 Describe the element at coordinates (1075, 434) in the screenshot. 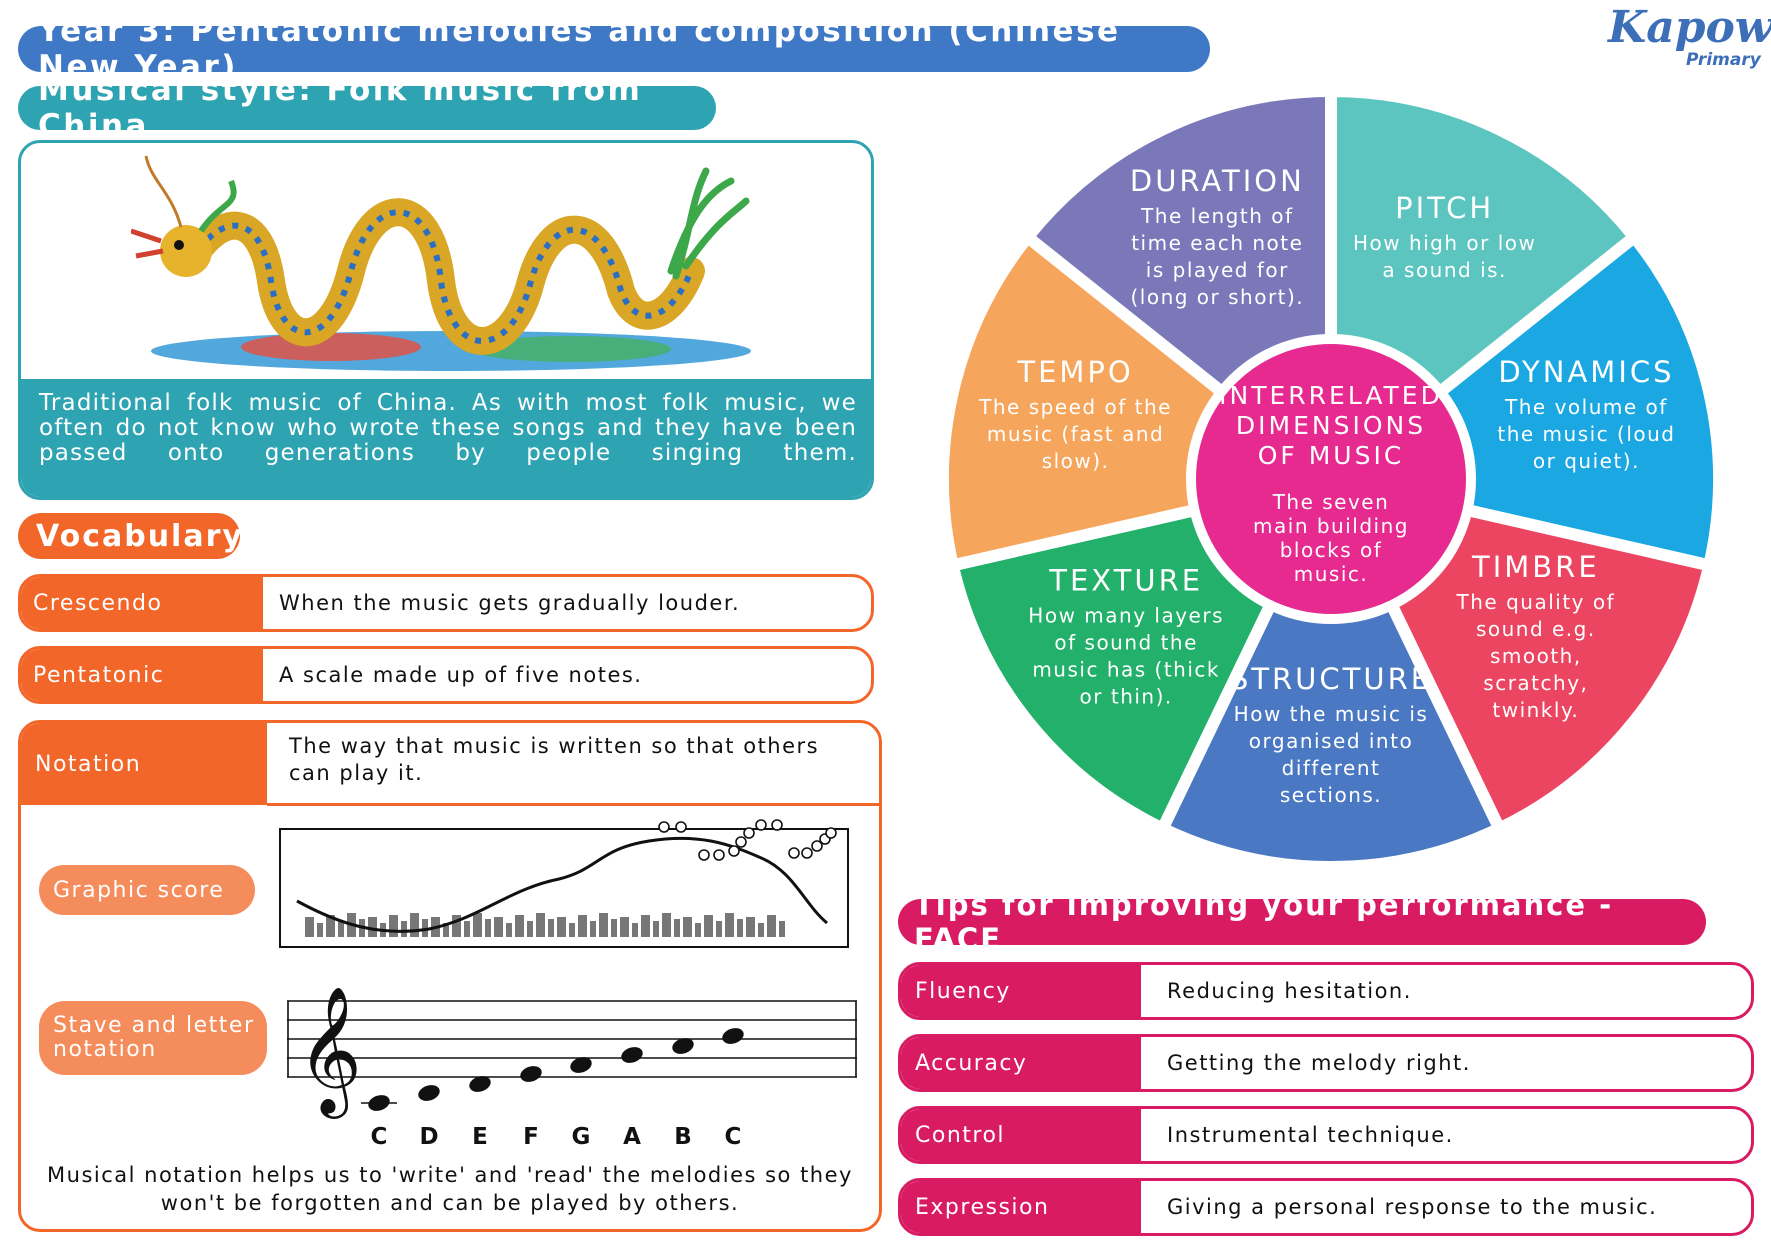

I see `segment-text: music (fast and` at that location.